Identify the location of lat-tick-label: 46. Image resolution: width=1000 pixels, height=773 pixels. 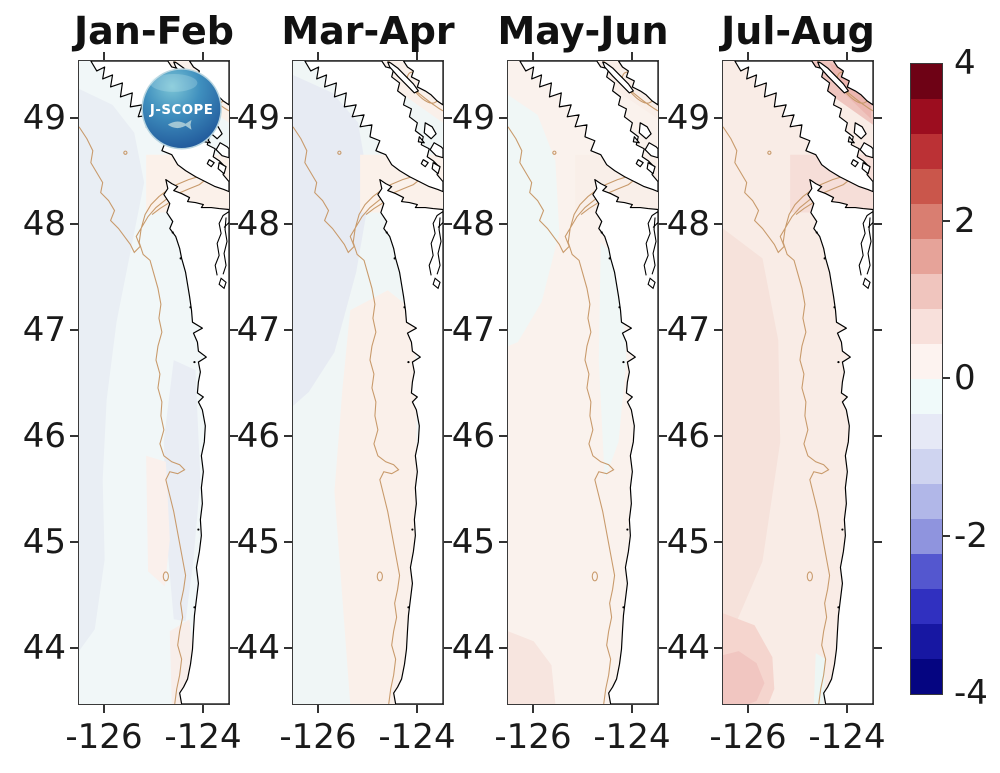
(258, 436).